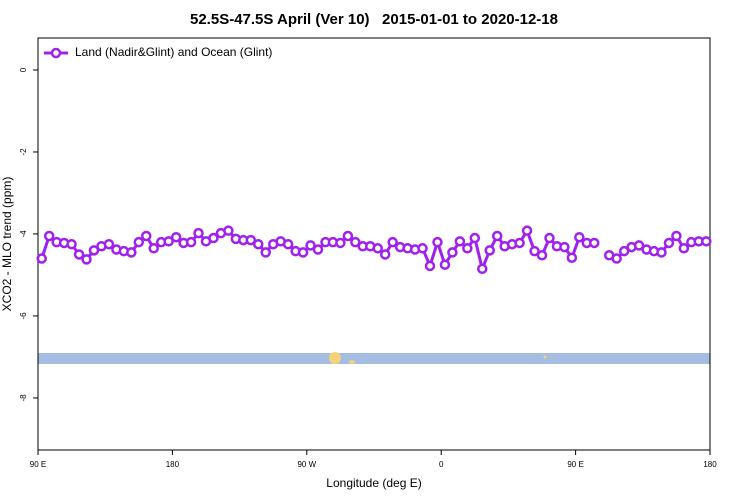 The height and width of the screenshot is (500, 750). Describe the element at coordinates (373, 483) in the screenshot. I see `x-axis-label: Longitude (deg E)` at that location.